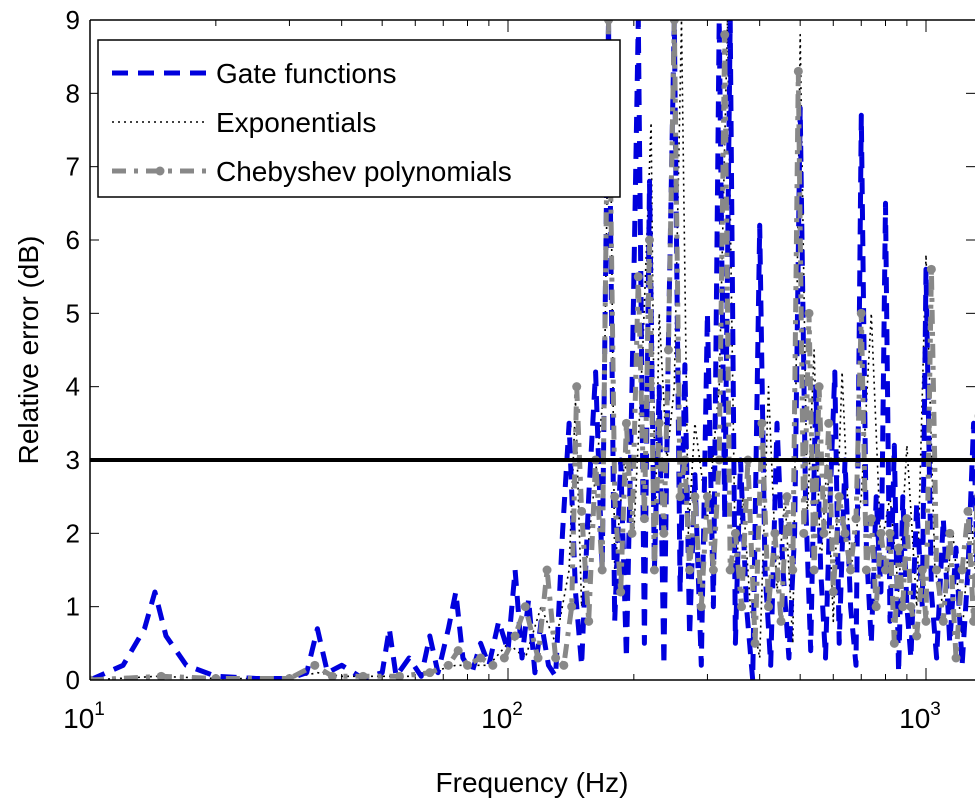  Describe the element at coordinates (517, 709) in the screenshot. I see `x-tick-exponent: 2` at that location.